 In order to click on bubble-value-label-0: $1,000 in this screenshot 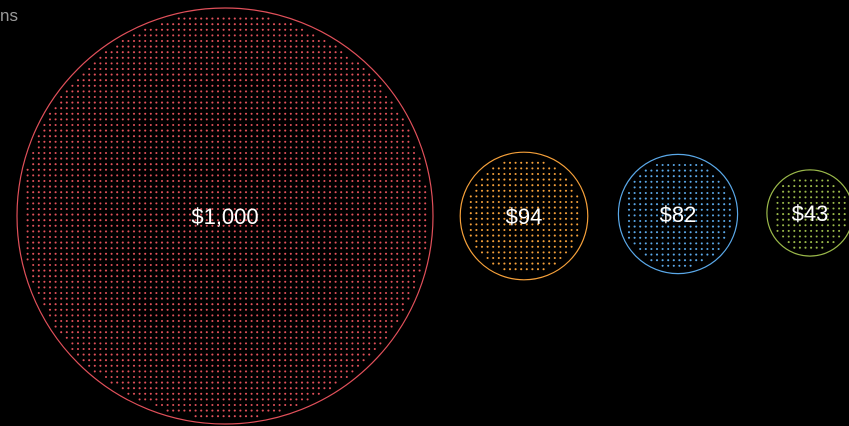, I will do `click(224, 216)`.